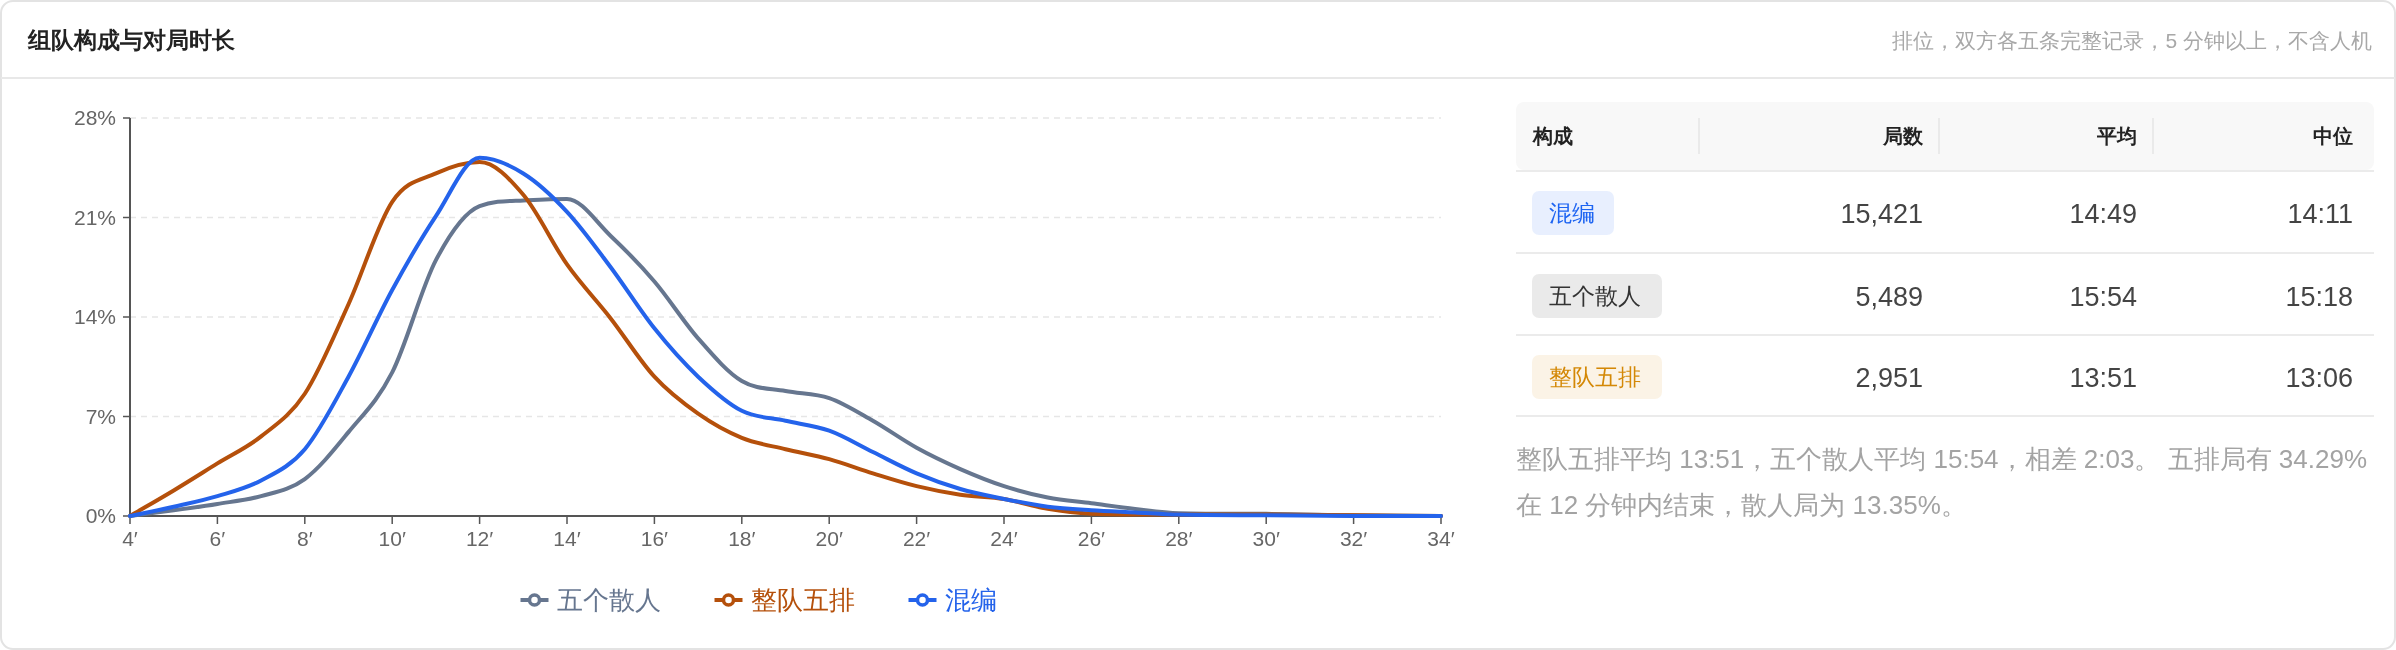 The image size is (2396, 650). What do you see at coordinates (100, 515) in the screenshot?
I see `y-tick-label: 0%` at bounding box center [100, 515].